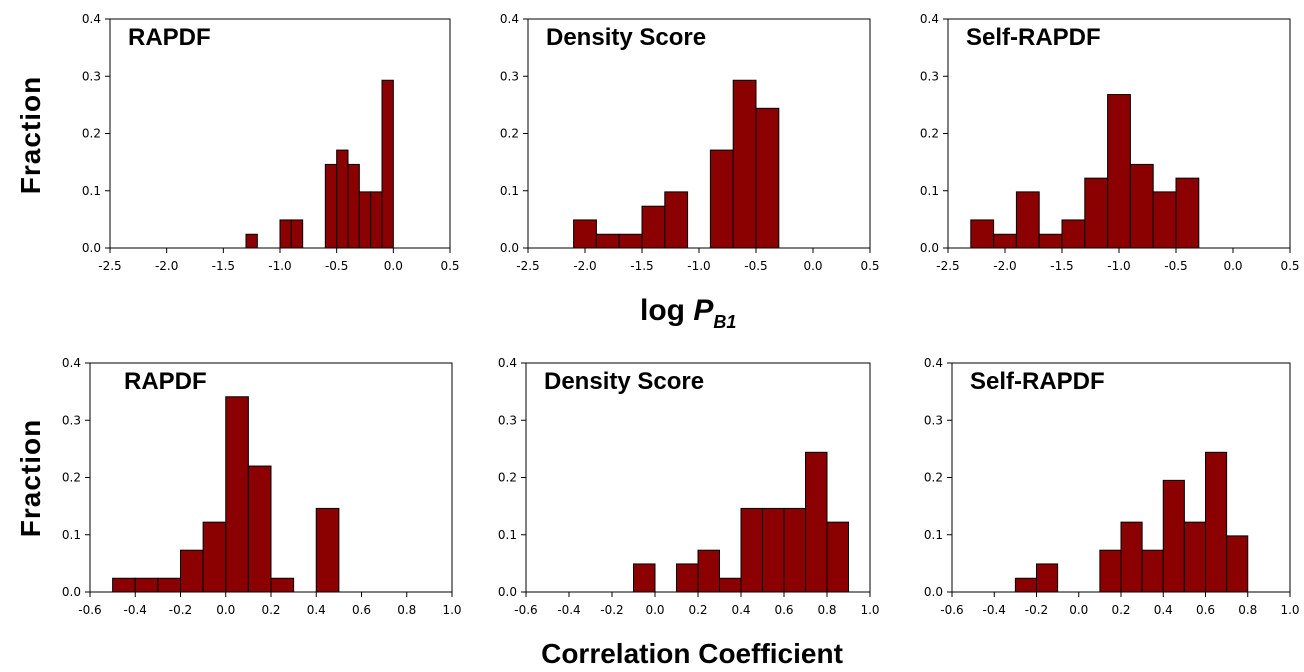  What do you see at coordinates (451, 610) in the screenshot?
I see `x-tick-label: 1.0` at bounding box center [451, 610].